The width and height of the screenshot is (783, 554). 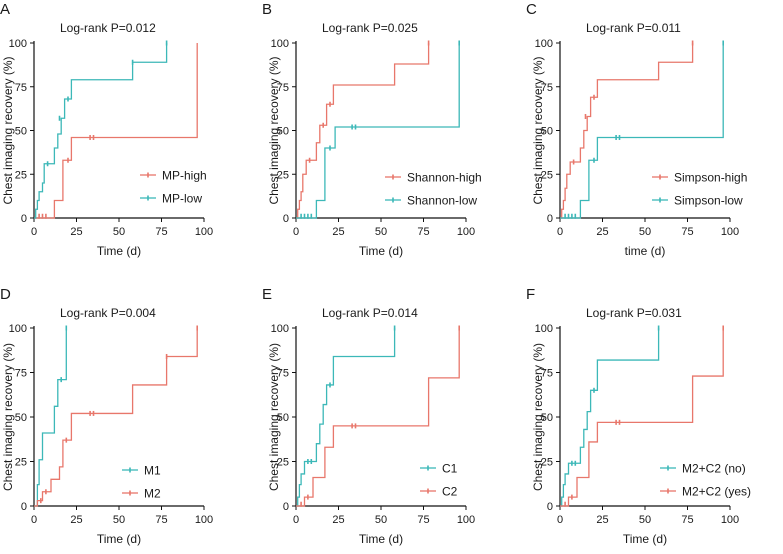 I want to click on legend-label: Shannon-low, so click(x=442, y=201).